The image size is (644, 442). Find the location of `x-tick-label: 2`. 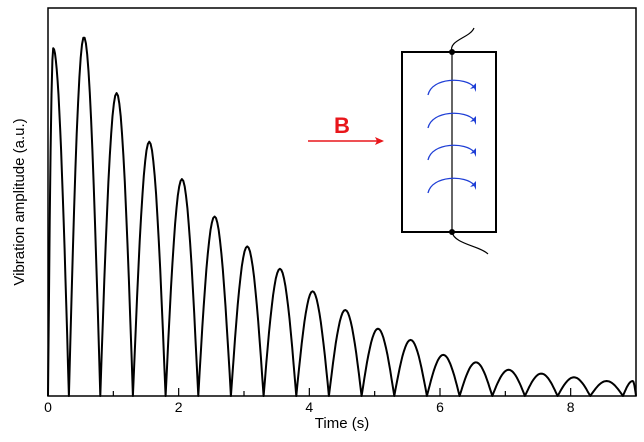

x-tick-label: 2 is located at coordinates (179, 407).